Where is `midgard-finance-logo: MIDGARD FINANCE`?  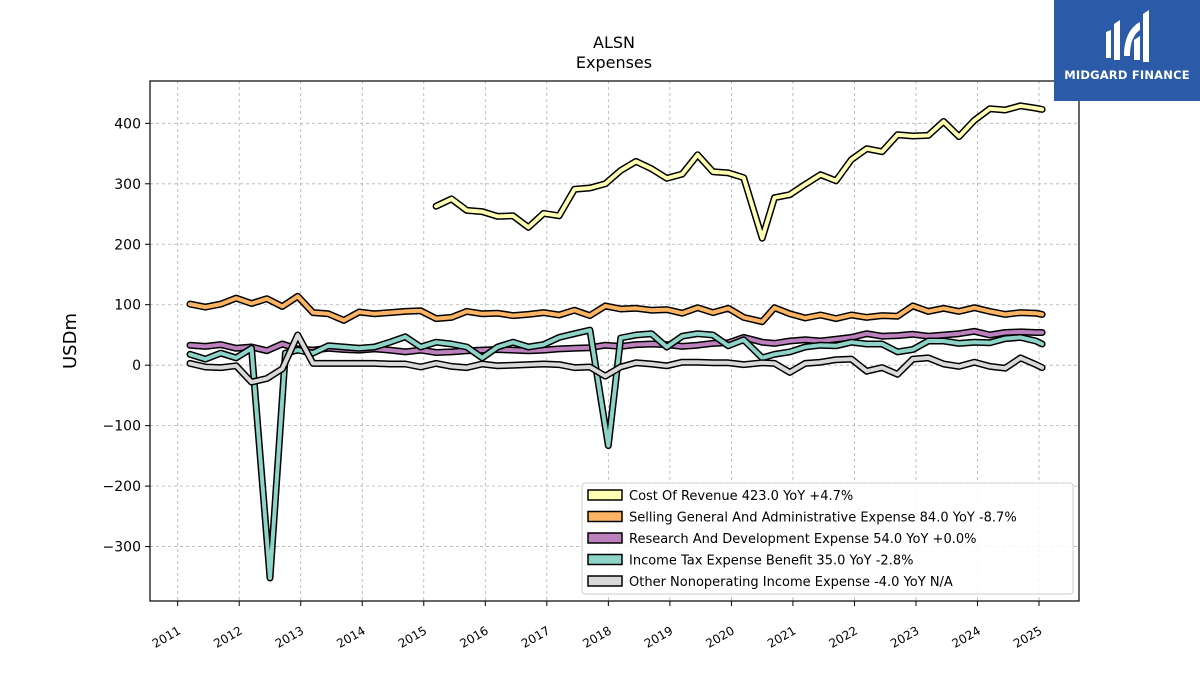 midgard-finance-logo: MIDGARD FINANCE is located at coordinates (1127, 50).